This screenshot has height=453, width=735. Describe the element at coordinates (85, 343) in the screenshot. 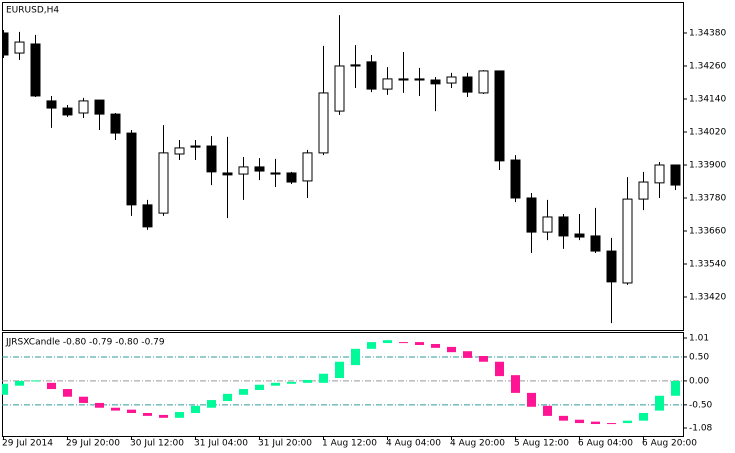

I see `indicator-title: JJRSXCandle -0.80 -0.79 -0.80 -0.79` at that location.